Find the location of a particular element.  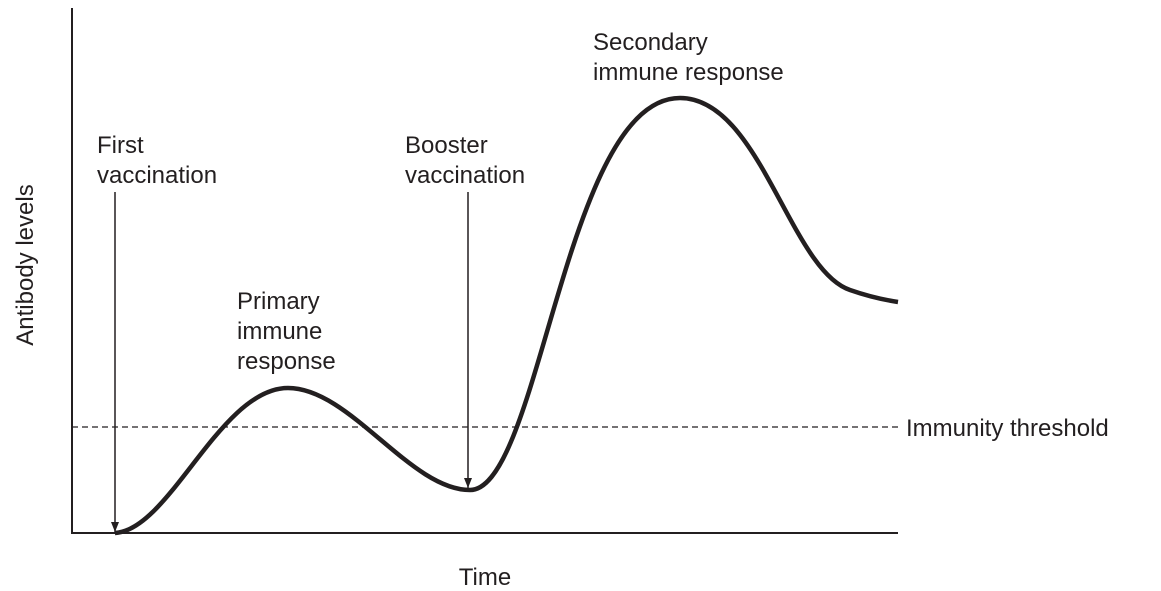

annotation-line: First is located at coordinates (120, 145).